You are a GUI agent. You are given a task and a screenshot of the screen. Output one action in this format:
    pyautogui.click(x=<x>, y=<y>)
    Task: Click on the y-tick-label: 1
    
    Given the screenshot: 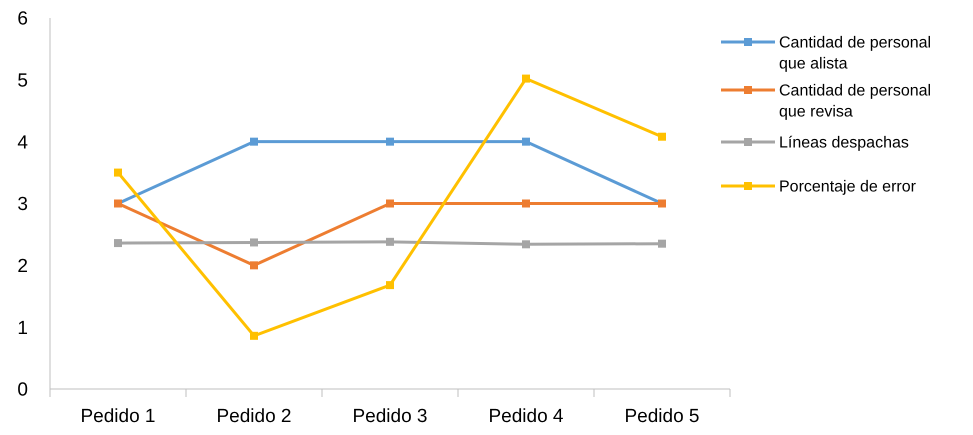 What is the action you would take?
    pyautogui.click(x=22, y=328)
    